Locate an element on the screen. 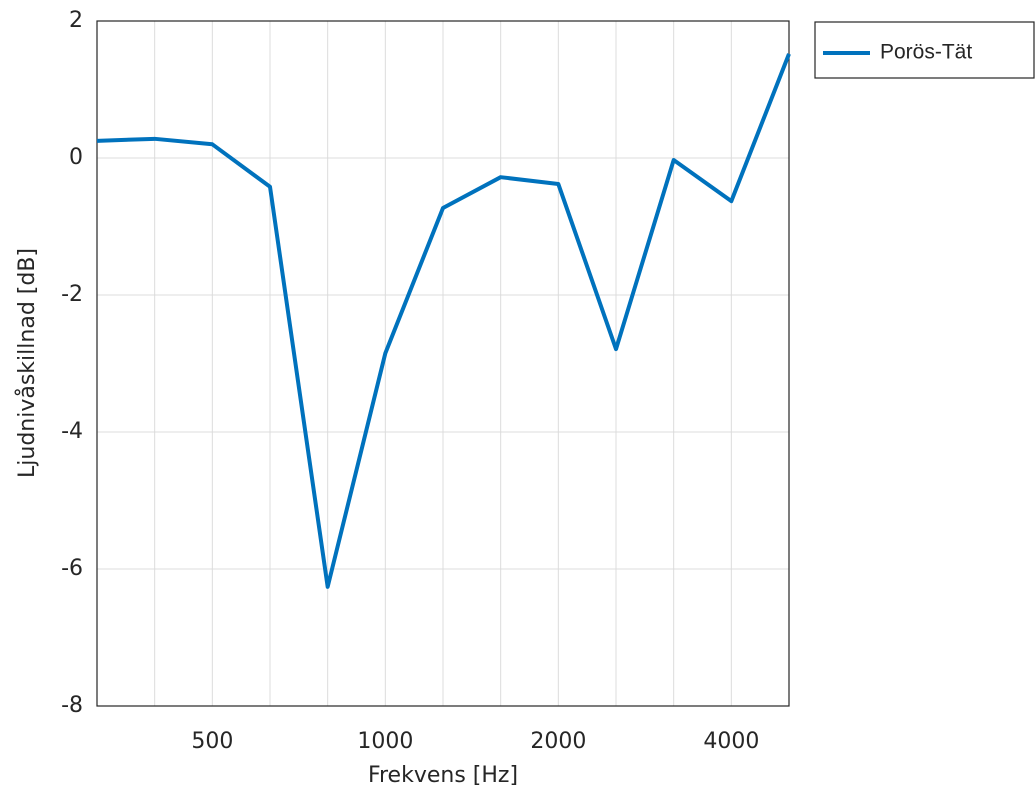 This screenshot has width=1035, height=794. y-tick-label: 2 is located at coordinates (76, 20).